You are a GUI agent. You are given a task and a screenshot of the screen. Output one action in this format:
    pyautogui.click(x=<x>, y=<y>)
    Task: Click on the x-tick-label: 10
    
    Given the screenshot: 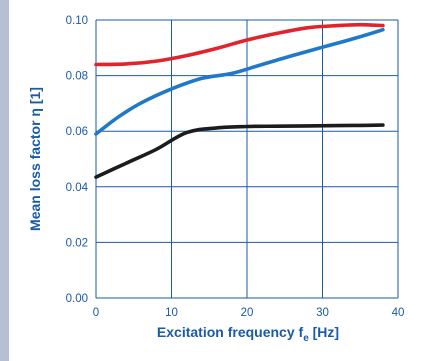 What is the action you would take?
    pyautogui.click(x=171, y=313)
    